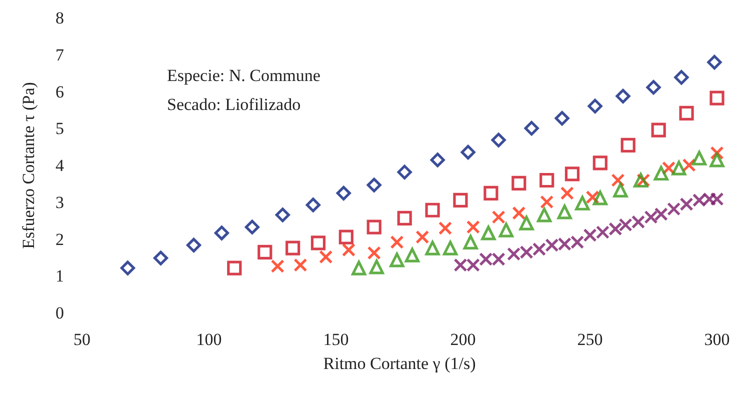 The image size is (733, 402). What do you see at coordinates (82, 339) in the screenshot?
I see `x-tick-label: 50` at bounding box center [82, 339].